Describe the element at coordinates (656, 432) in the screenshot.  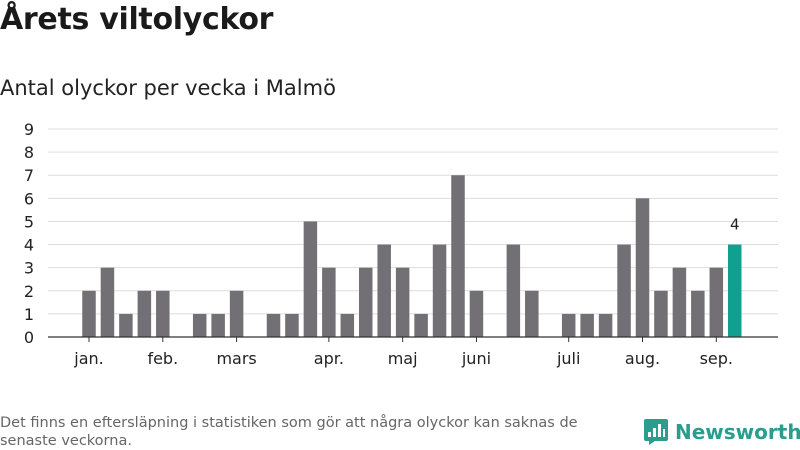
I see `newsworthy-icon` at that location.